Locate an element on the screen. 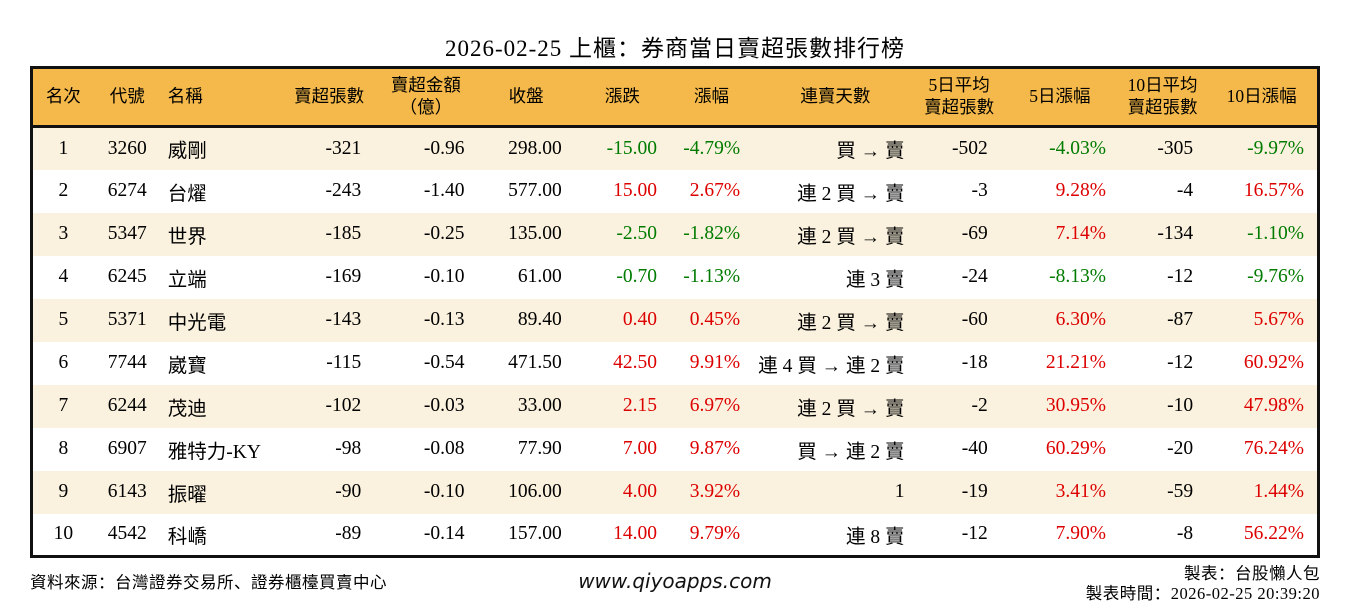  cell-net-sell-amount: -0.96 is located at coordinates (444, 148).